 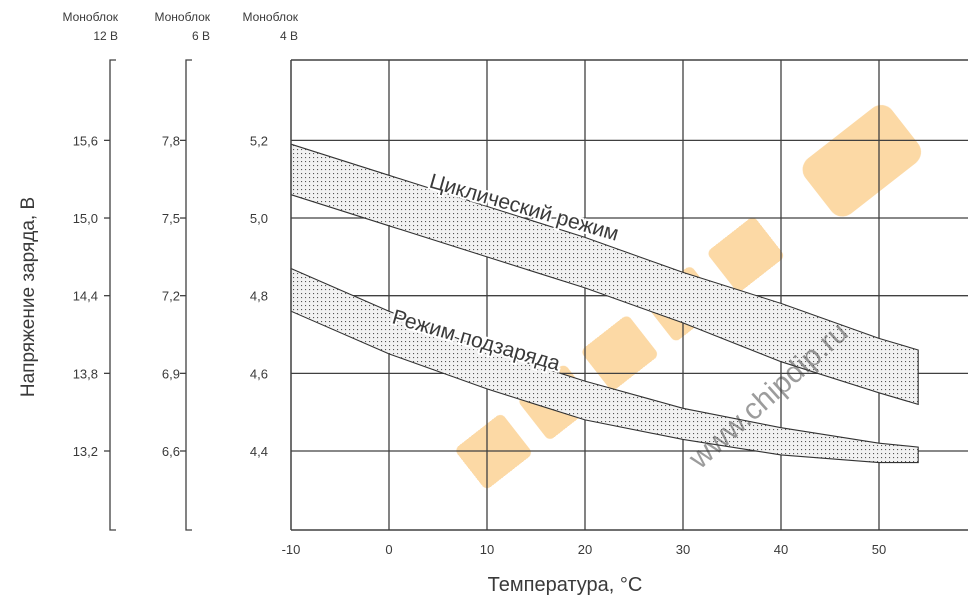 What do you see at coordinates (259, 140) in the screenshot?
I see `scale-tick-label: 5,2` at bounding box center [259, 140].